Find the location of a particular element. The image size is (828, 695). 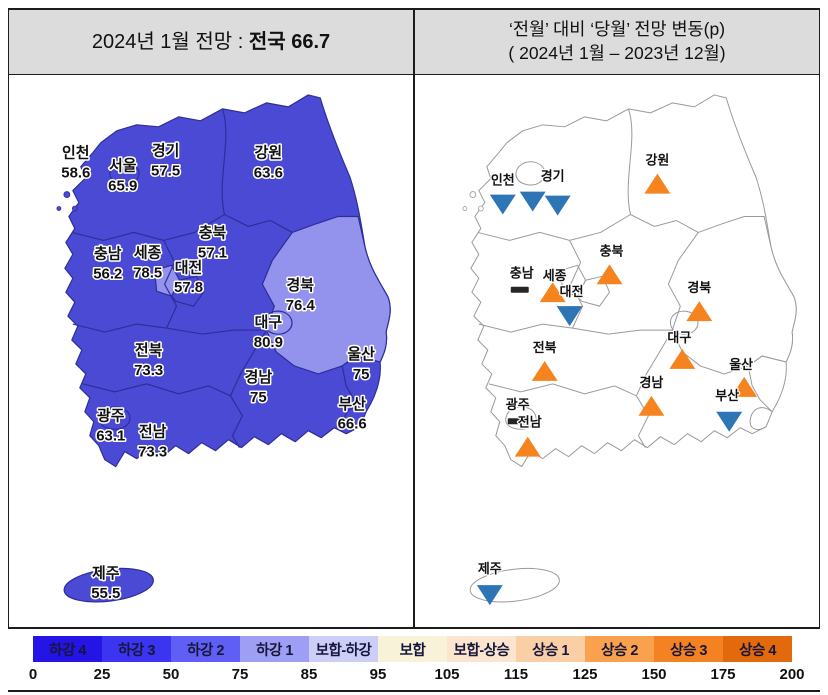

region-label: 충북 is located at coordinates (612, 250).